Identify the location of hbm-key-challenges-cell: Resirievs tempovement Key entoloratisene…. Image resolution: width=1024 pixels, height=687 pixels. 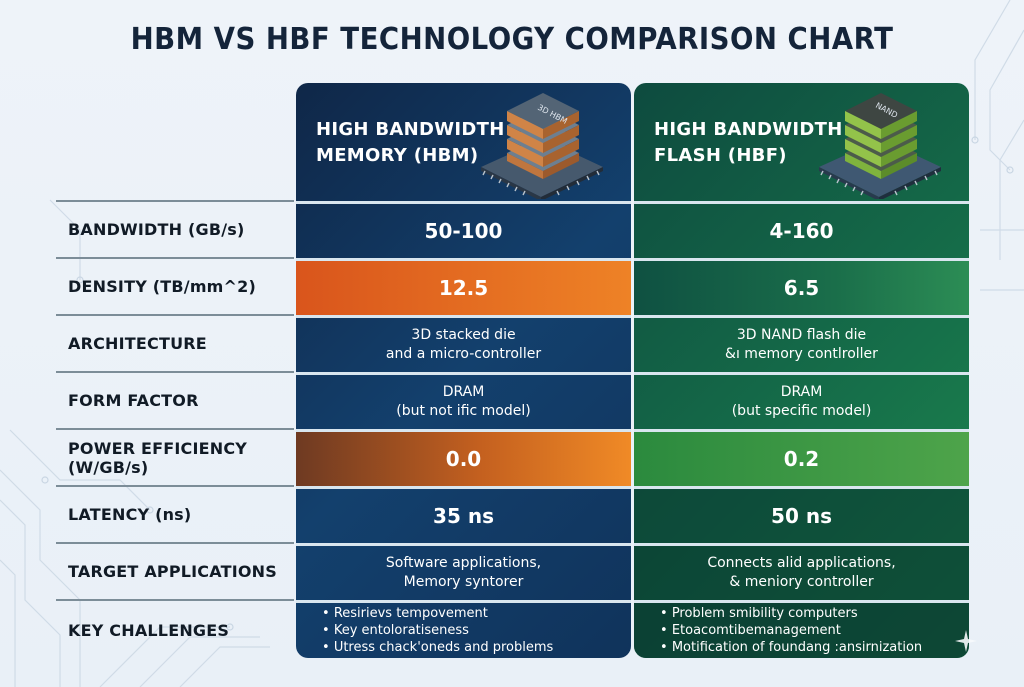
(463, 629).